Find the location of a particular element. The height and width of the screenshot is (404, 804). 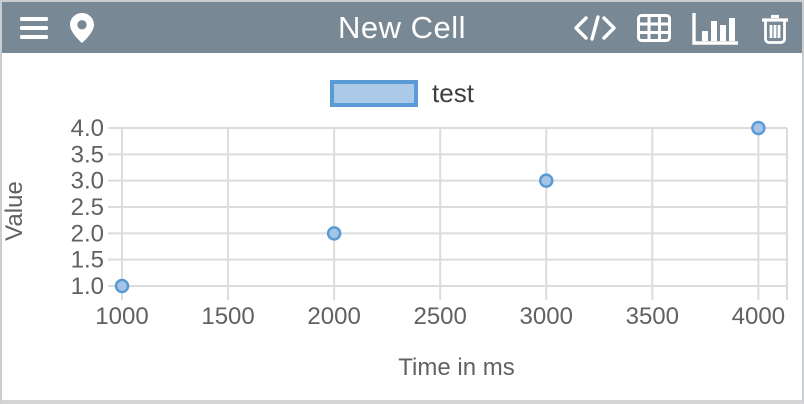

y-tick-label: 1.5 is located at coordinates (87, 260).